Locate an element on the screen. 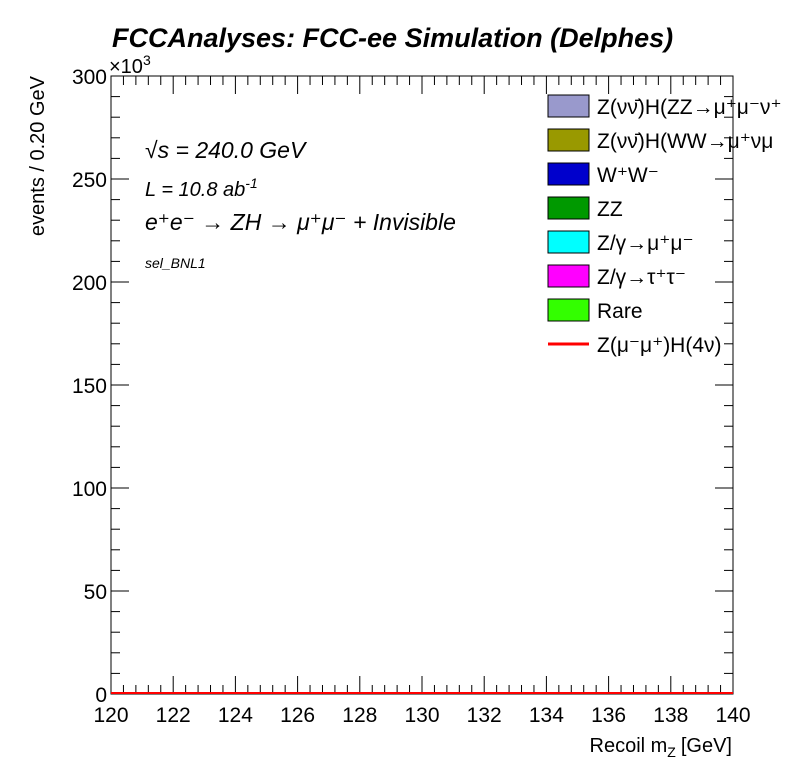  luminosity-exp: -1 is located at coordinates (251, 183).